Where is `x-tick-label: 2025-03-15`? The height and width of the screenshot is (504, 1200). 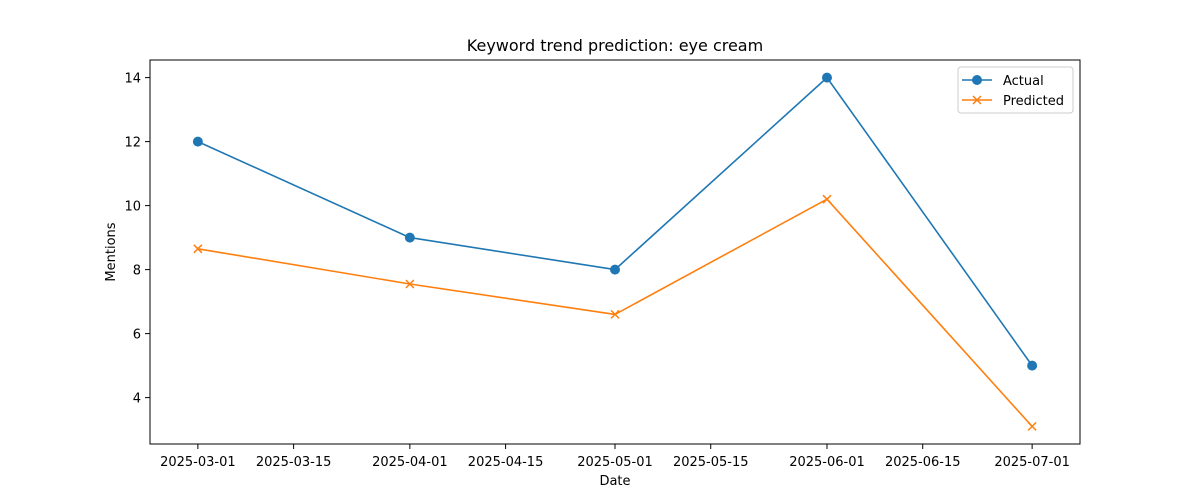 x-tick-label: 2025-03-15 is located at coordinates (294, 462).